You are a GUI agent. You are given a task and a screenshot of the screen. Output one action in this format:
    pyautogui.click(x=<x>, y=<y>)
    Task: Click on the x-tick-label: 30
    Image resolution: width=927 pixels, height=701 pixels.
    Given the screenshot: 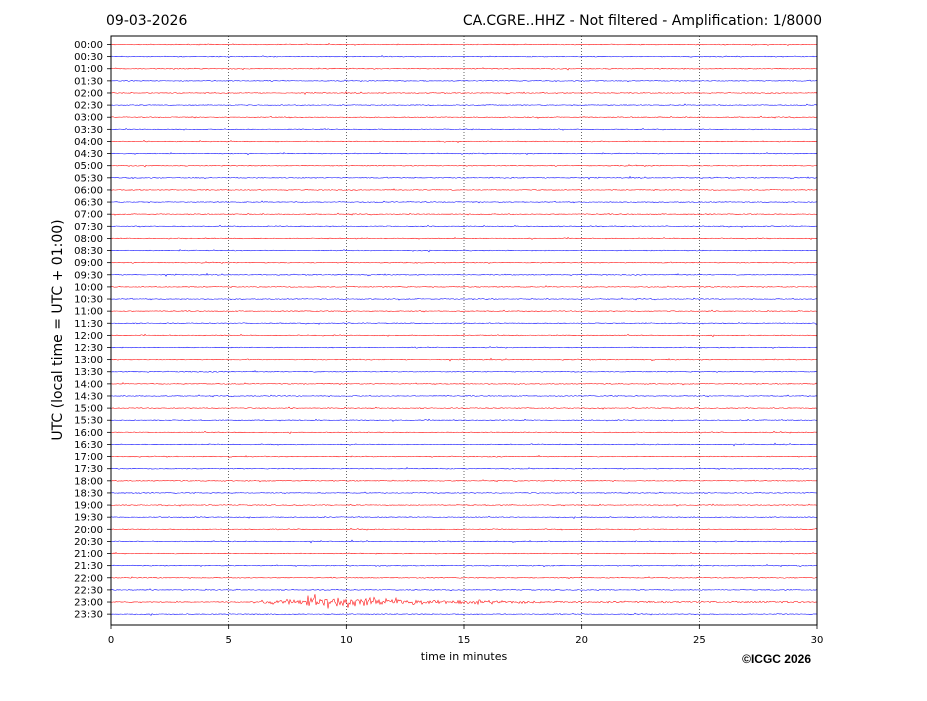 What is the action you would take?
    pyautogui.click(x=817, y=640)
    